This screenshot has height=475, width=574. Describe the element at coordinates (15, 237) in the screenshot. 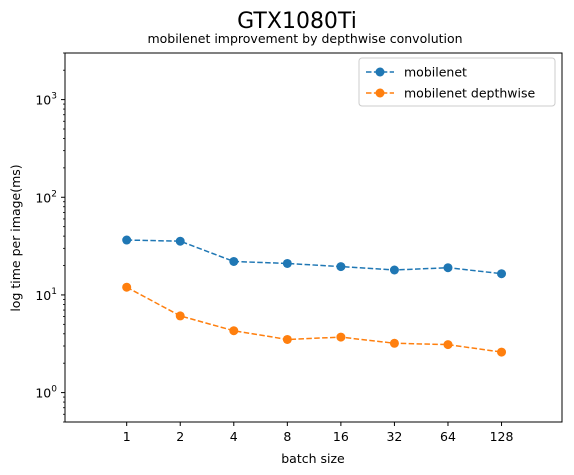

I see `y-axis-label: log time per image(ms)` at that location.